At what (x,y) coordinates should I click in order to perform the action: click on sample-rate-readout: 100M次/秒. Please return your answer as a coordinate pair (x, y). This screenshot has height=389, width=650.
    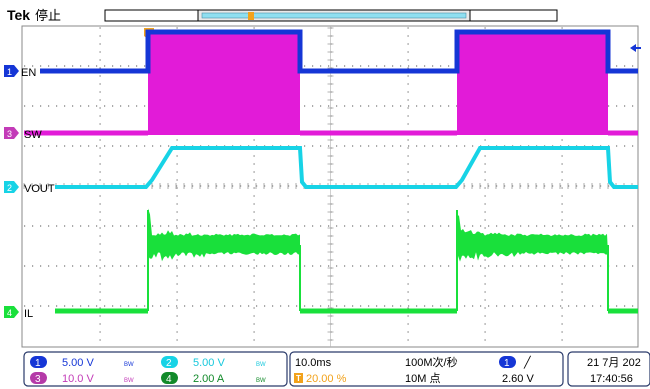
    Looking at the image, I should click on (431, 362).